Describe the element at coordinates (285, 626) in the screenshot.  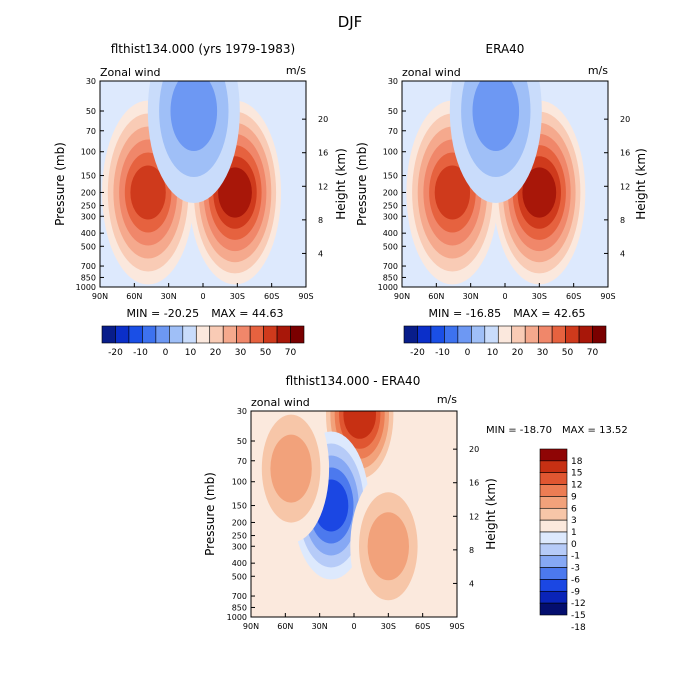
I see `panel-diff-xtick-label: 60N` at that location.